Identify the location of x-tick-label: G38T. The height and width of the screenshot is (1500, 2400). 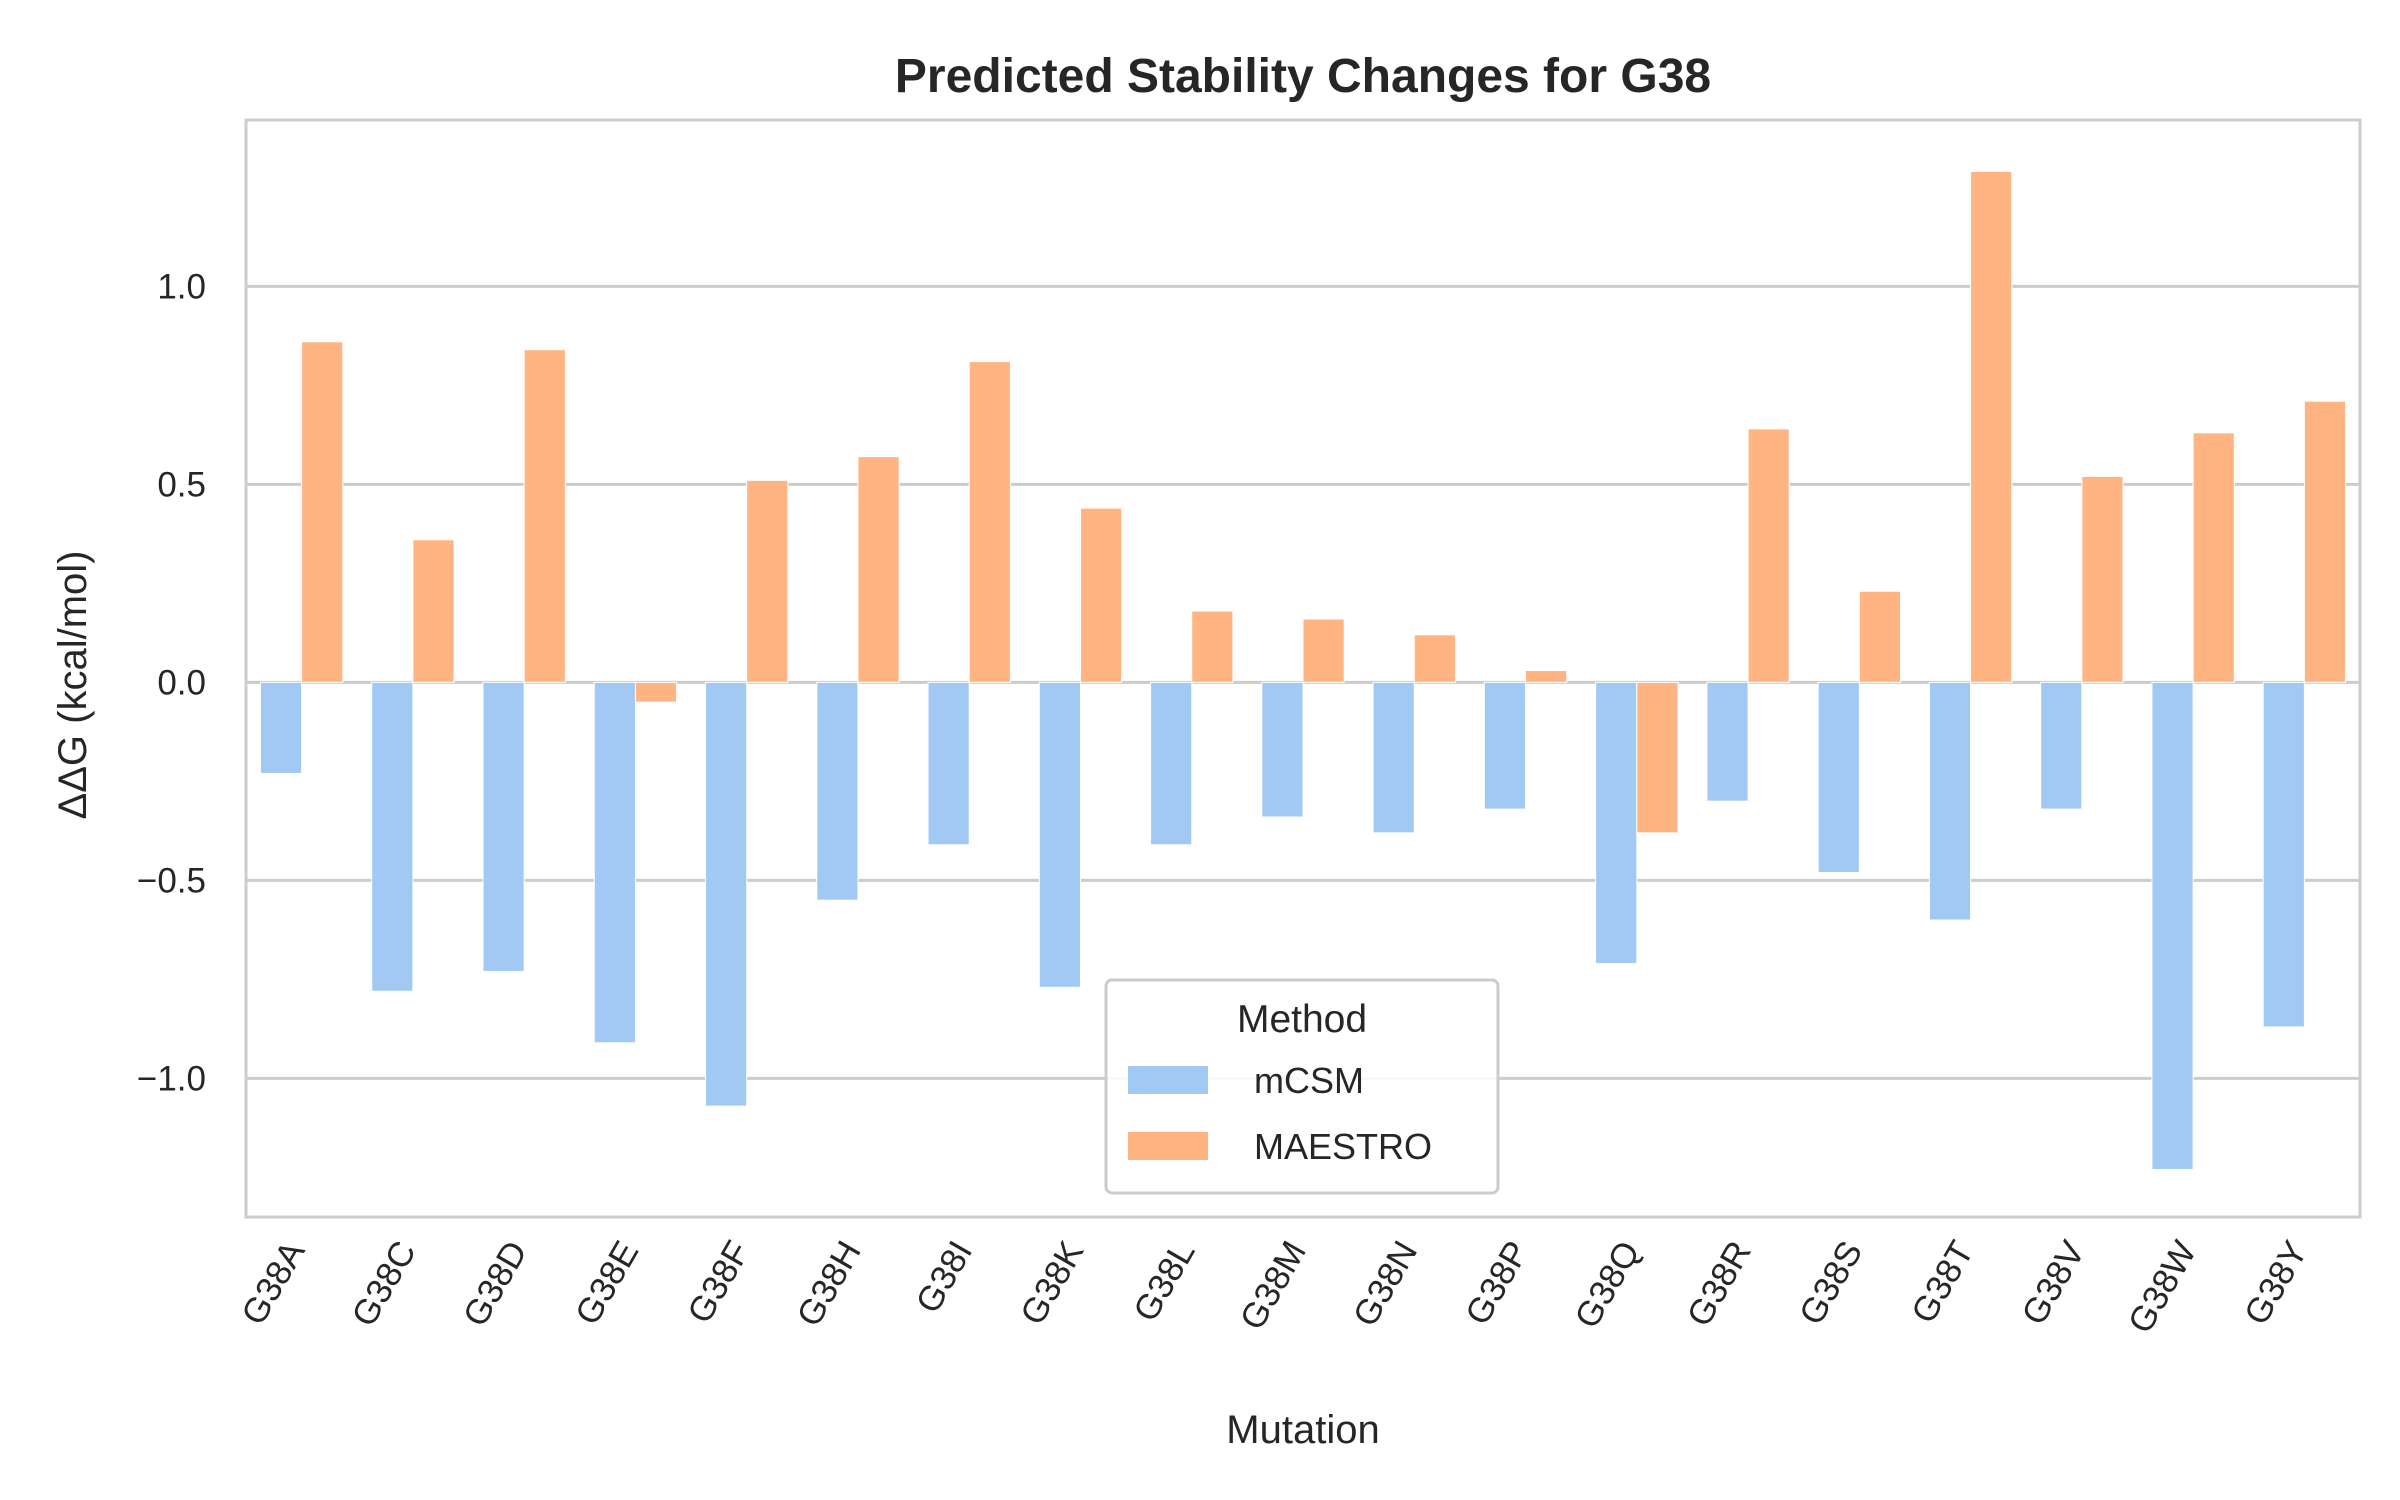
(1943, 1282).